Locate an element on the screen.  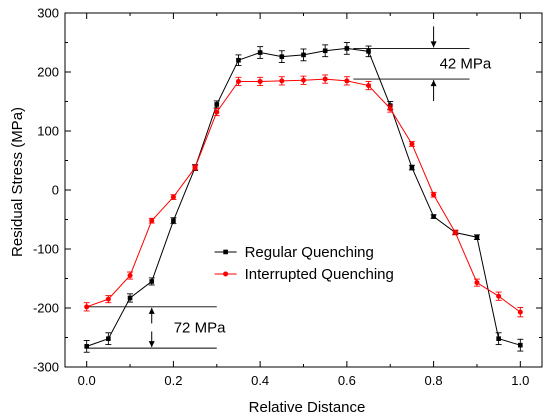
legend: Regular Quenching Interrupted Quenching is located at coordinates (304, 263).